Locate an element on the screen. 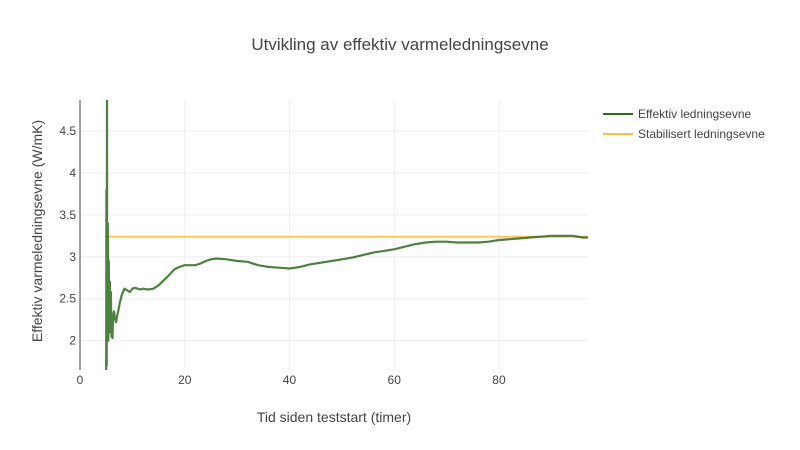  x-tick-label: 20 is located at coordinates (185, 380).